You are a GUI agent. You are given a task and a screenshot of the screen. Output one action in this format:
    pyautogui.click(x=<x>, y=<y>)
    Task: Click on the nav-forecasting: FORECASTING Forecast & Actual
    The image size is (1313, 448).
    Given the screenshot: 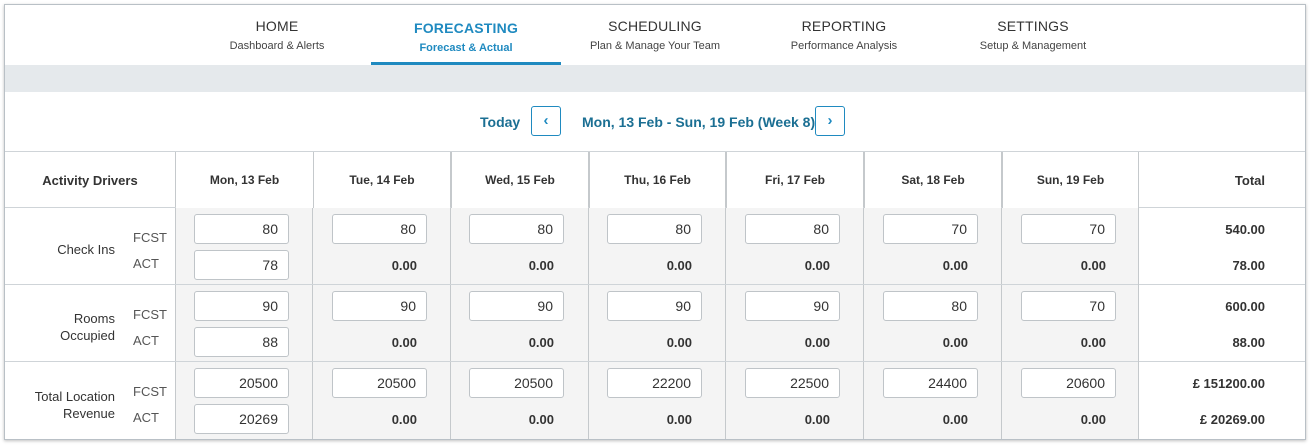 What is the action you would take?
    pyautogui.click(x=466, y=35)
    